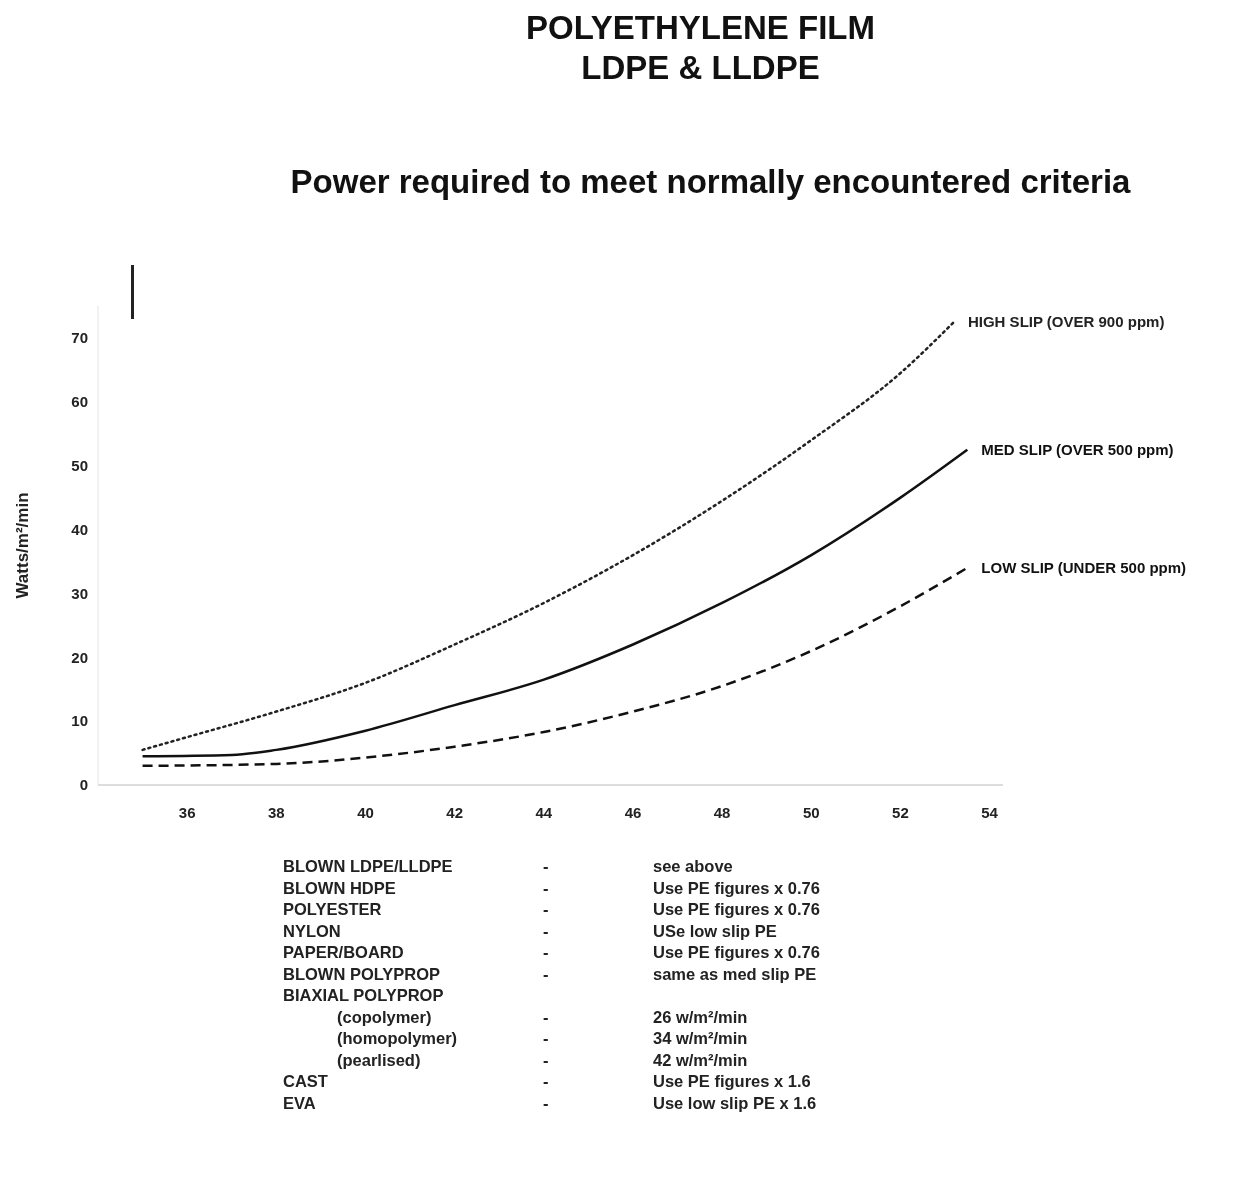 This screenshot has width=1248, height=1177. Describe the element at coordinates (340, 888) in the screenshot. I see `text: BLOWN HDPE` at that location.